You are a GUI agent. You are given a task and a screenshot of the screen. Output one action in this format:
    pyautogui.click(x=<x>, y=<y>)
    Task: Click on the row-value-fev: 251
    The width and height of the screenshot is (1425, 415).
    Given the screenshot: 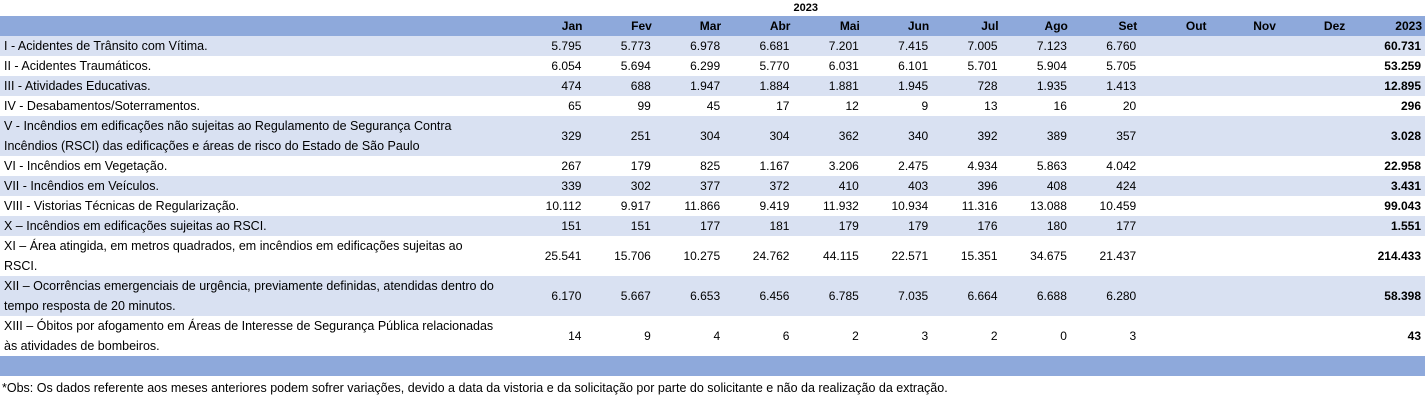 What is the action you would take?
    pyautogui.click(x=620, y=136)
    